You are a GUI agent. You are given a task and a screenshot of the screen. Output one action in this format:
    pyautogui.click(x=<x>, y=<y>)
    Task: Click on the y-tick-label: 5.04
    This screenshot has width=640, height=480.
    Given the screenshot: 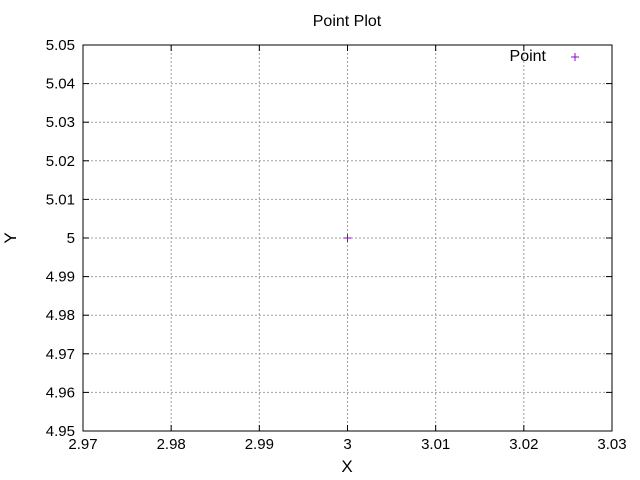 What is the action you would take?
    pyautogui.click(x=60, y=84)
    